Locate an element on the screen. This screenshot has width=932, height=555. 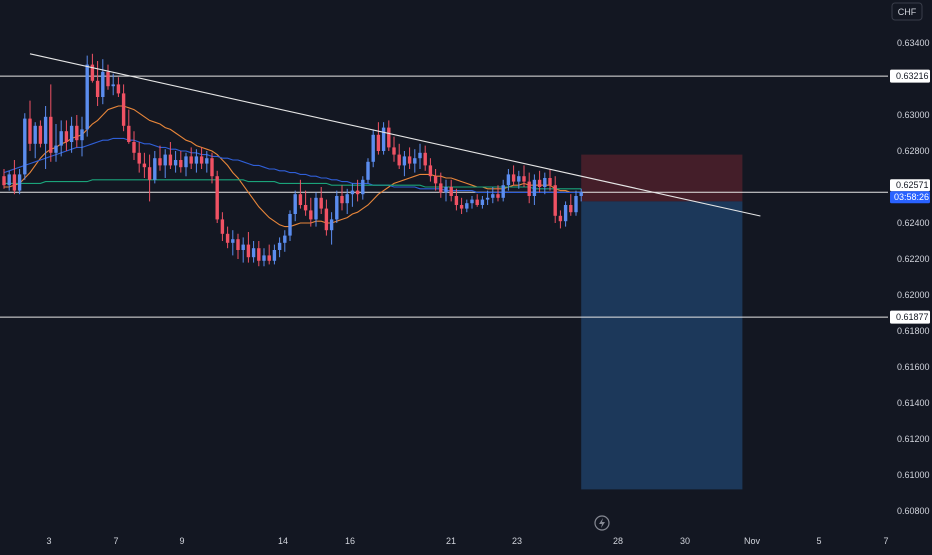
countdown-badge-box is located at coordinates (910, 197).